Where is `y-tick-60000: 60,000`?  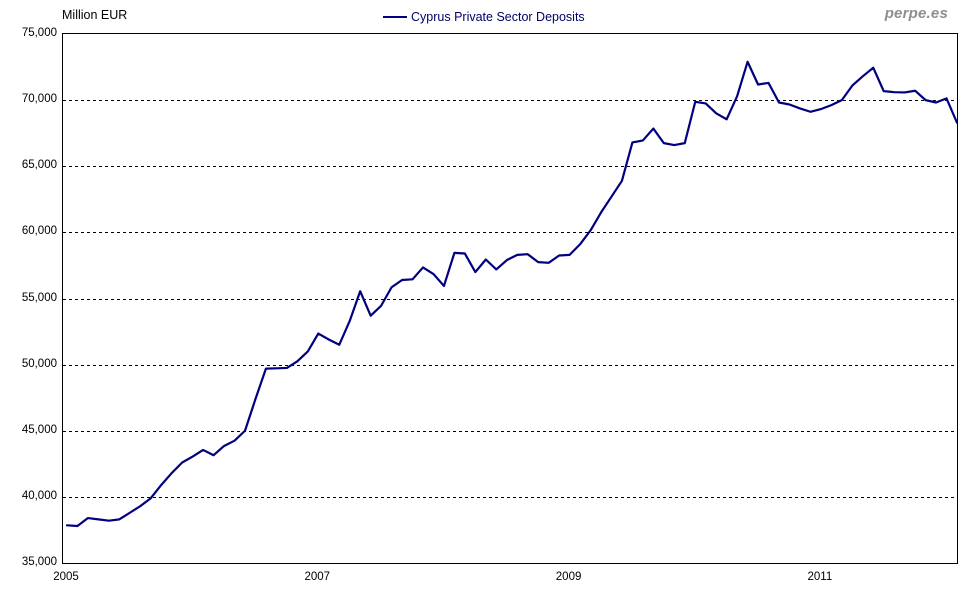 y-tick-60000: 60,000 is located at coordinates (39, 231).